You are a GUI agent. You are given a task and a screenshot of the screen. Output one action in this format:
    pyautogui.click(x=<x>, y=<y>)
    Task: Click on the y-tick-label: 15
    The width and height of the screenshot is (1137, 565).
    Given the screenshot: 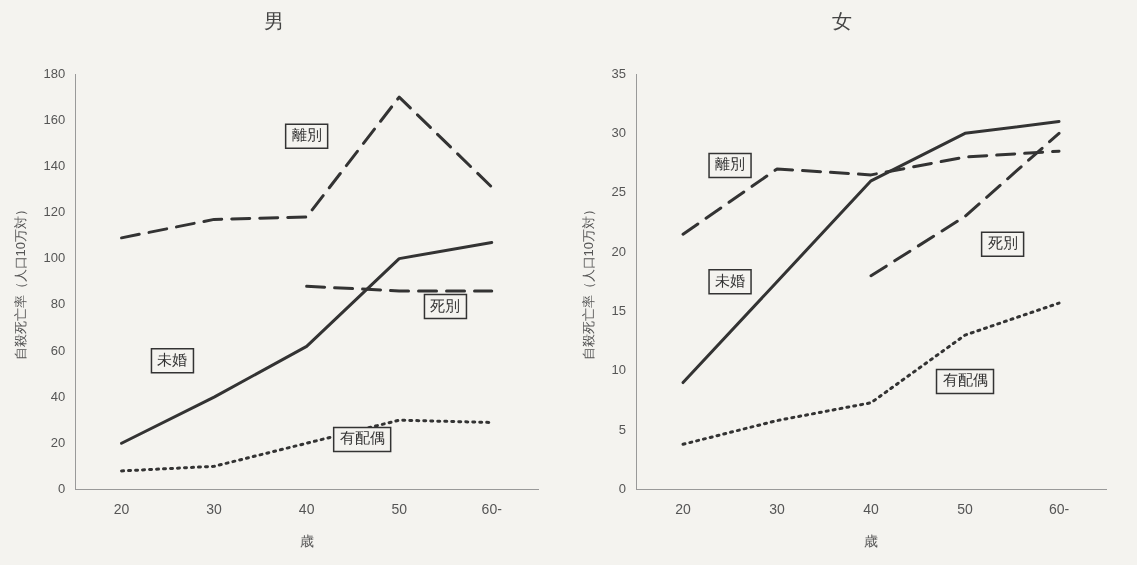 What is the action you would take?
    pyautogui.click(x=619, y=310)
    